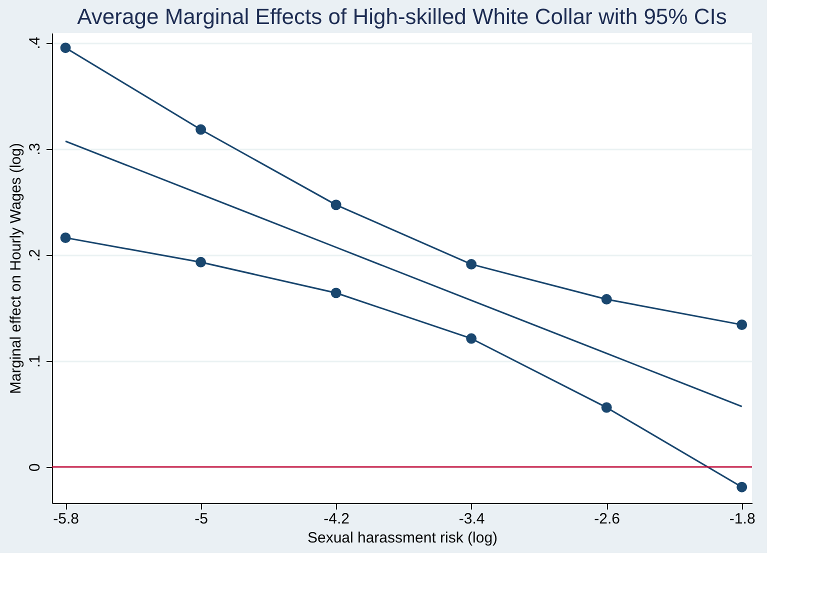 Image resolution: width=818 pixels, height=594 pixels. I want to click on y-tick-label: .4, so click(35, 43).